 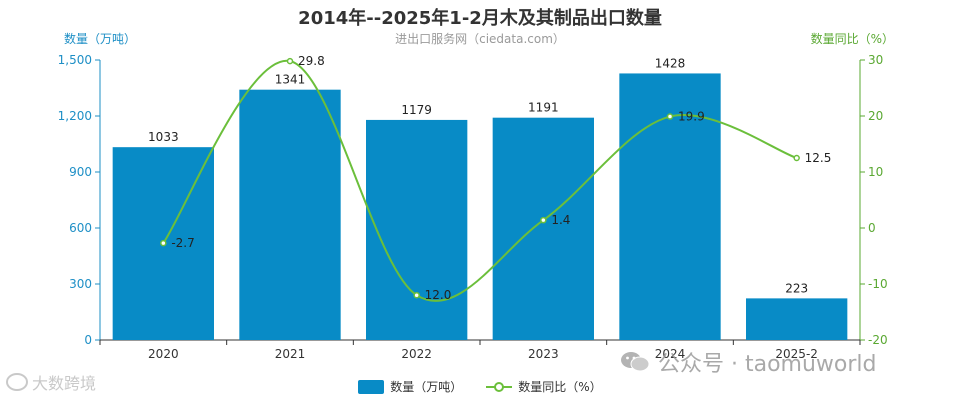 What do you see at coordinates (796, 288) in the screenshot?
I see `bar-data-label: 223` at bounding box center [796, 288].